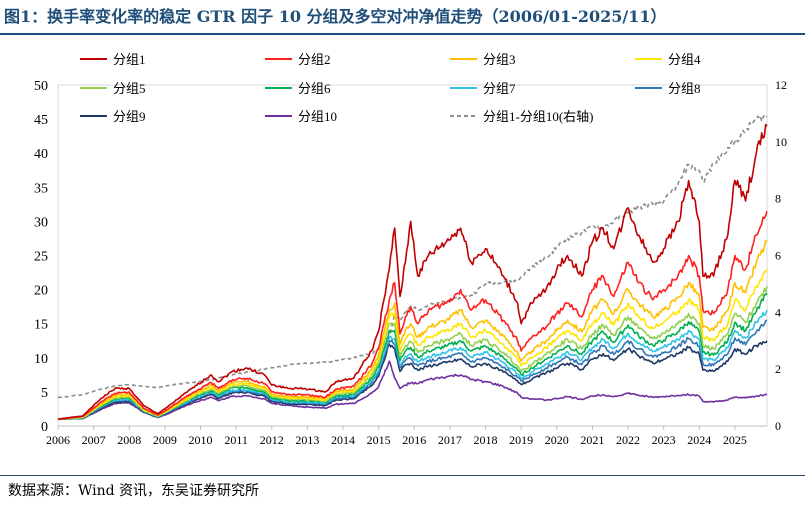 This screenshot has width=805, height=507. I want to click on y-left-tick-label: 0, so click(44, 427).